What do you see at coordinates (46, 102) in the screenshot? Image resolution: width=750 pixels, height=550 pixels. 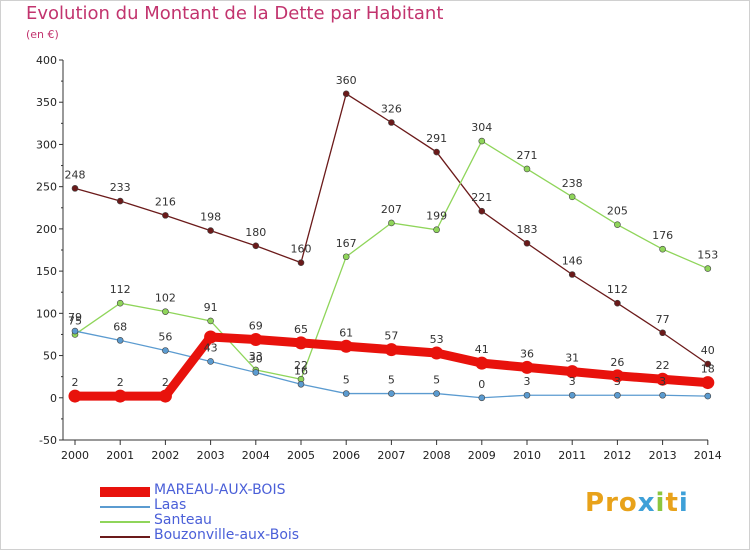 I see `y-tick-label: 350` at bounding box center [46, 102].